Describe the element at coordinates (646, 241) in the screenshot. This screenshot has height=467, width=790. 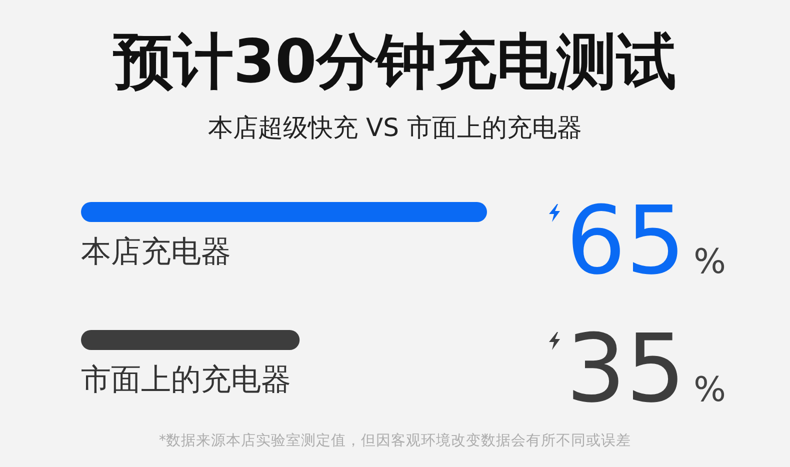
I see `data-label: 65%` at that location.